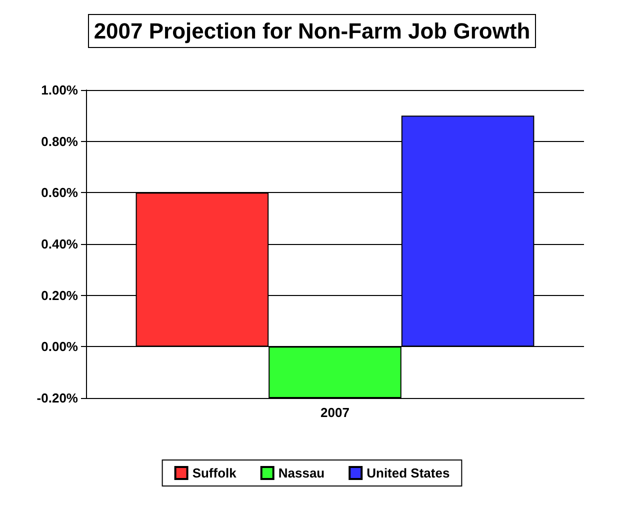 The height and width of the screenshot is (508, 624). What do you see at coordinates (301, 473) in the screenshot?
I see `legend-label: Nassau` at bounding box center [301, 473].